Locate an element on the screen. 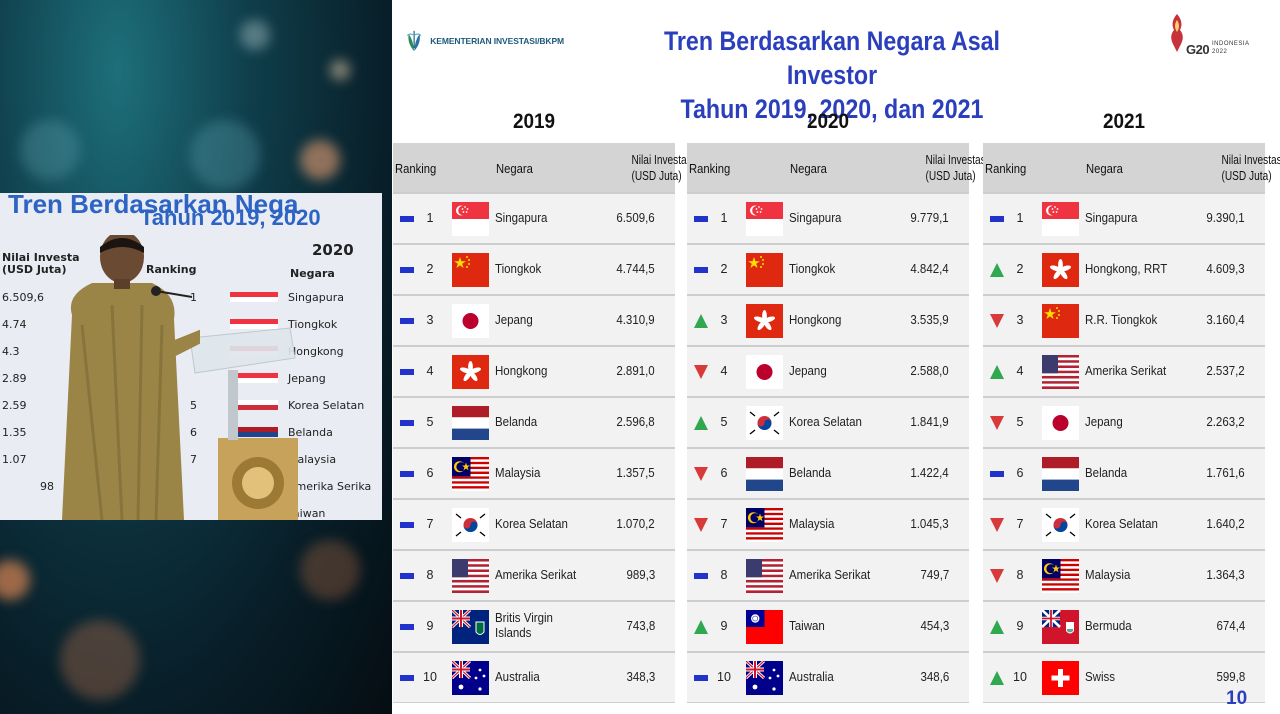 Image resolution: width=1280 pixels, height=714 pixels. investment-value: 9.779,1 is located at coordinates (929, 218).